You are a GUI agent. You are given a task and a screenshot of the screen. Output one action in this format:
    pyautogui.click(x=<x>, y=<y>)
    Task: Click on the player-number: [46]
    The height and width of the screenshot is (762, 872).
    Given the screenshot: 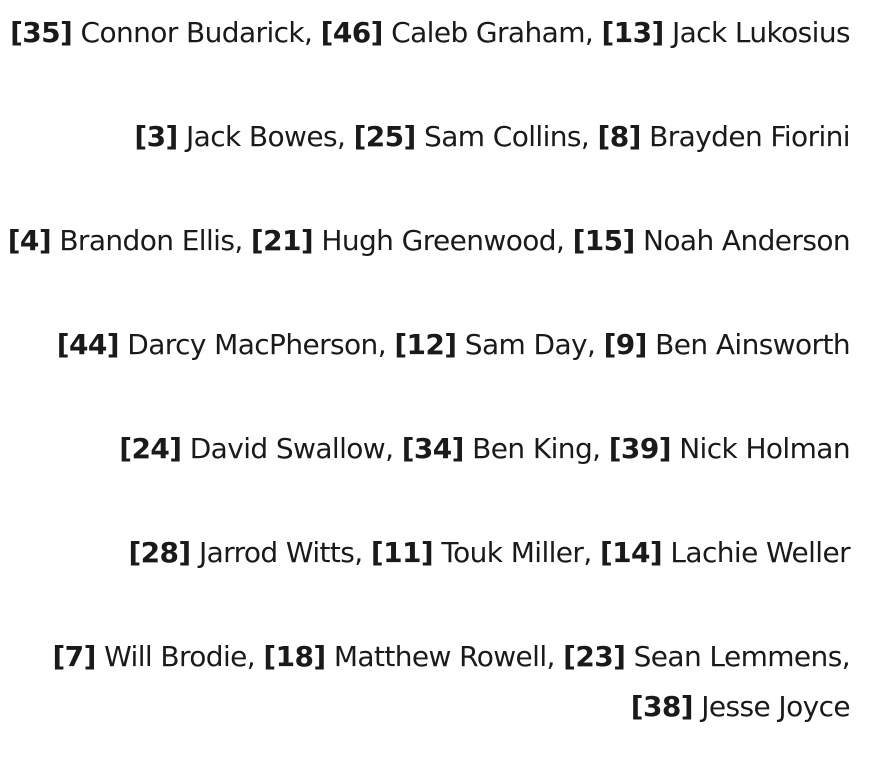 What is the action you would take?
    pyautogui.click(x=352, y=32)
    